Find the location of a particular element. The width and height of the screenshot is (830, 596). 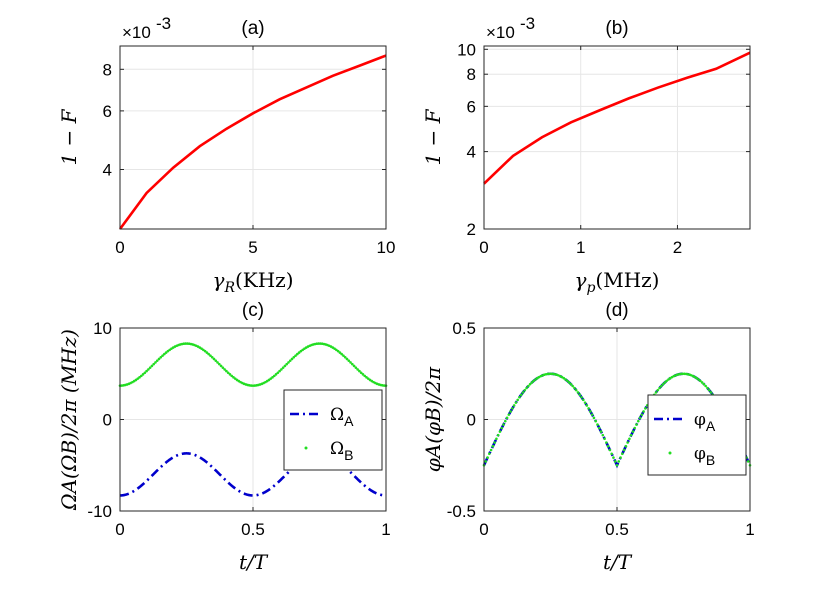

panel-title: (d) is located at coordinates (616, 310).